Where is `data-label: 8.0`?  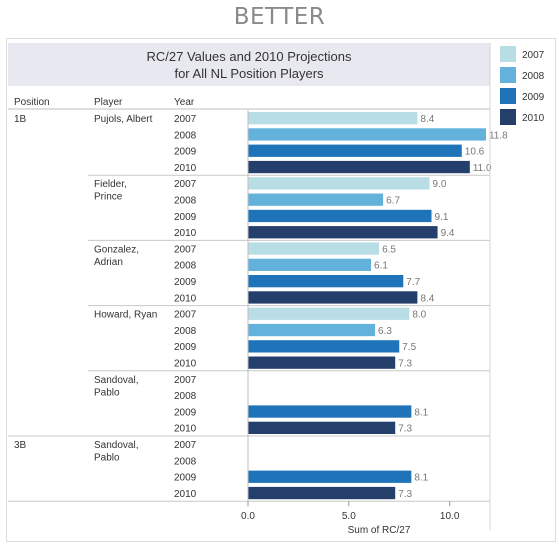 data-label: 8.0 is located at coordinates (419, 315).